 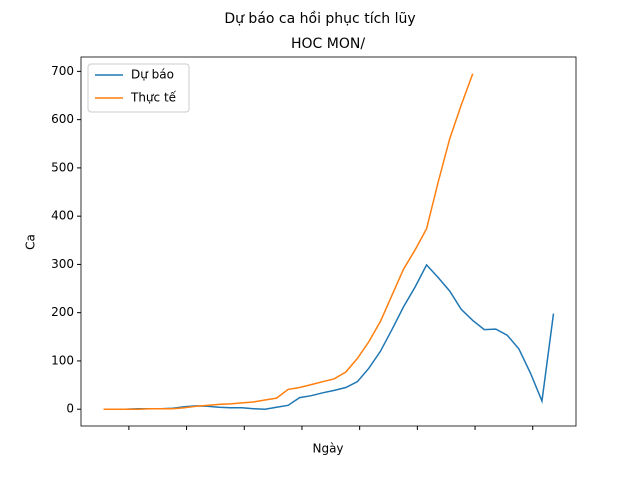 What do you see at coordinates (328, 44) in the screenshot?
I see `chart-subtitle: HOC MON/` at bounding box center [328, 44].